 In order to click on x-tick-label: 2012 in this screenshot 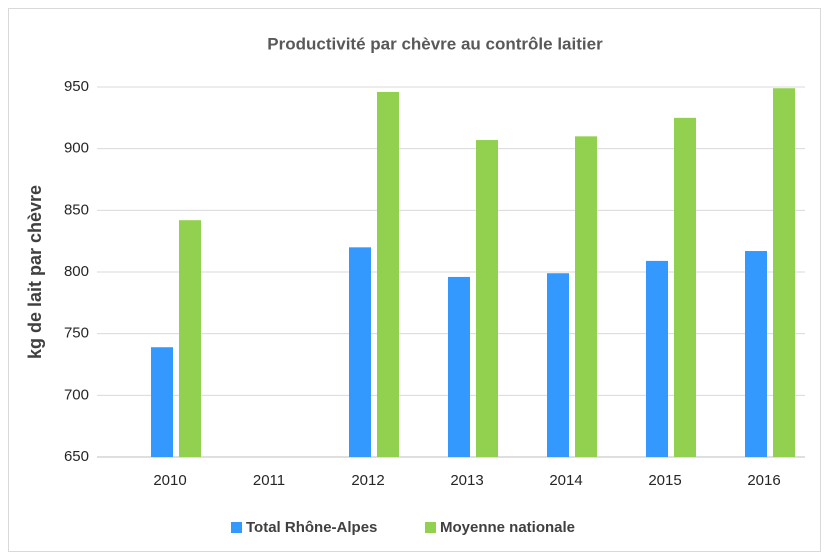, I will do `click(367, 480)`.